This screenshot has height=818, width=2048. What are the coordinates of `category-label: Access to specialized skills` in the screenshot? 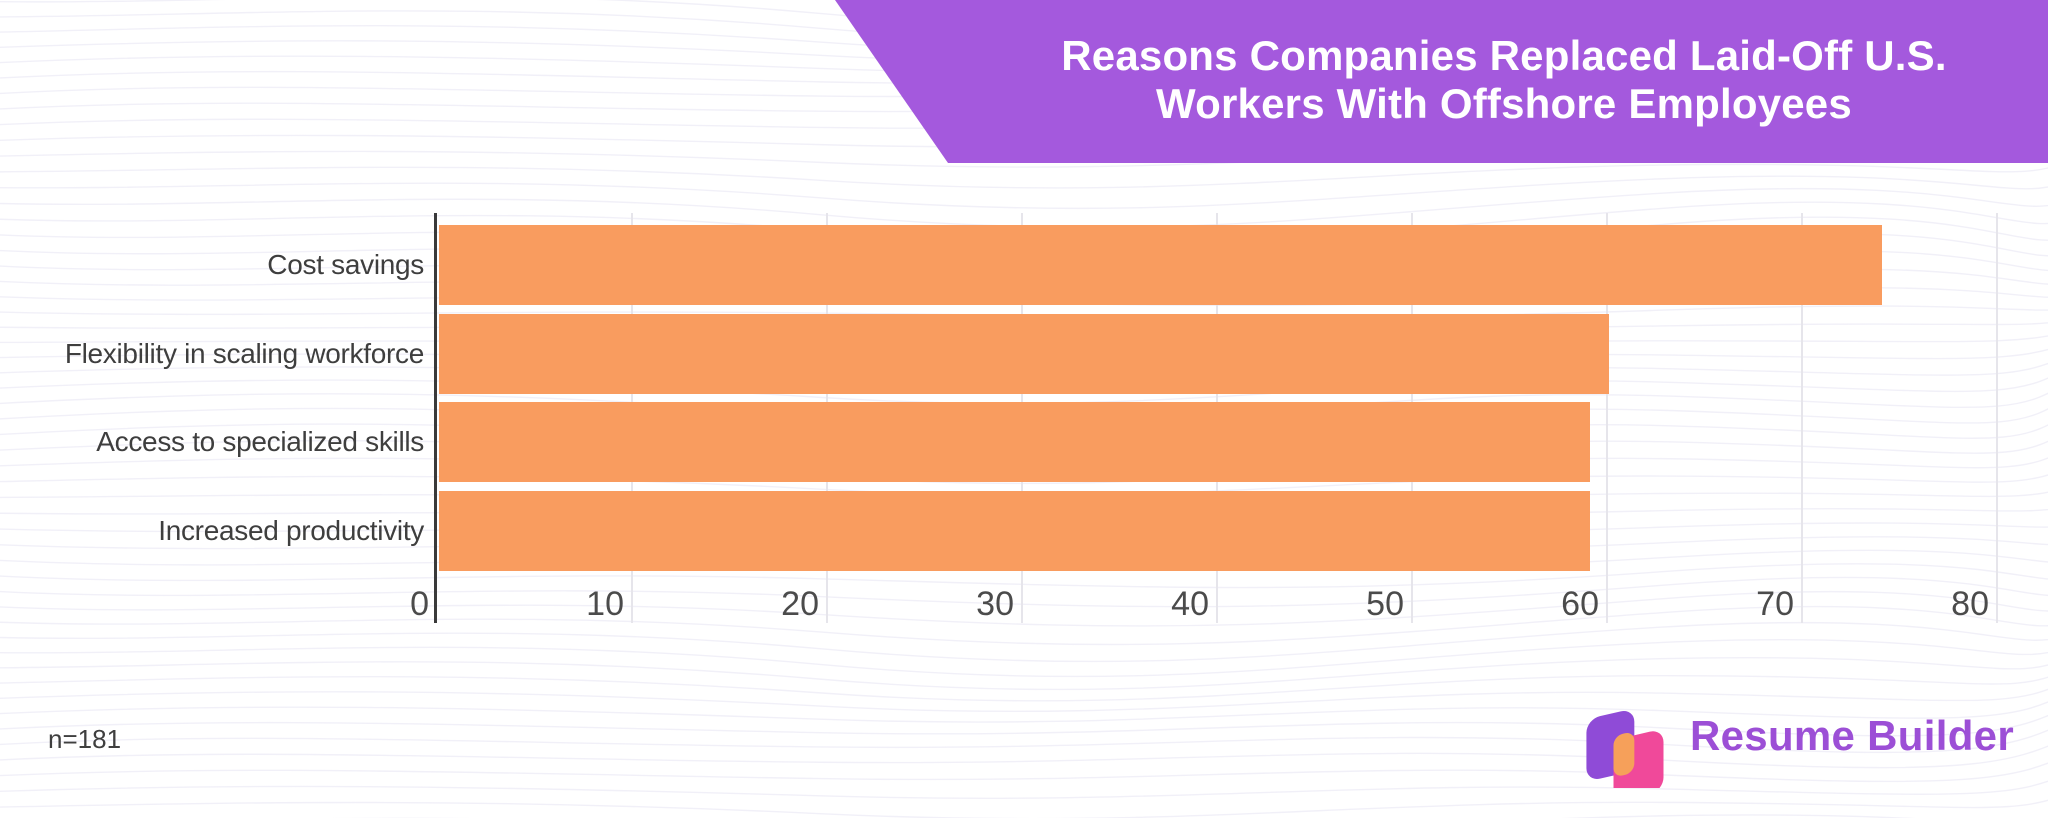 It's located at (260, 441).